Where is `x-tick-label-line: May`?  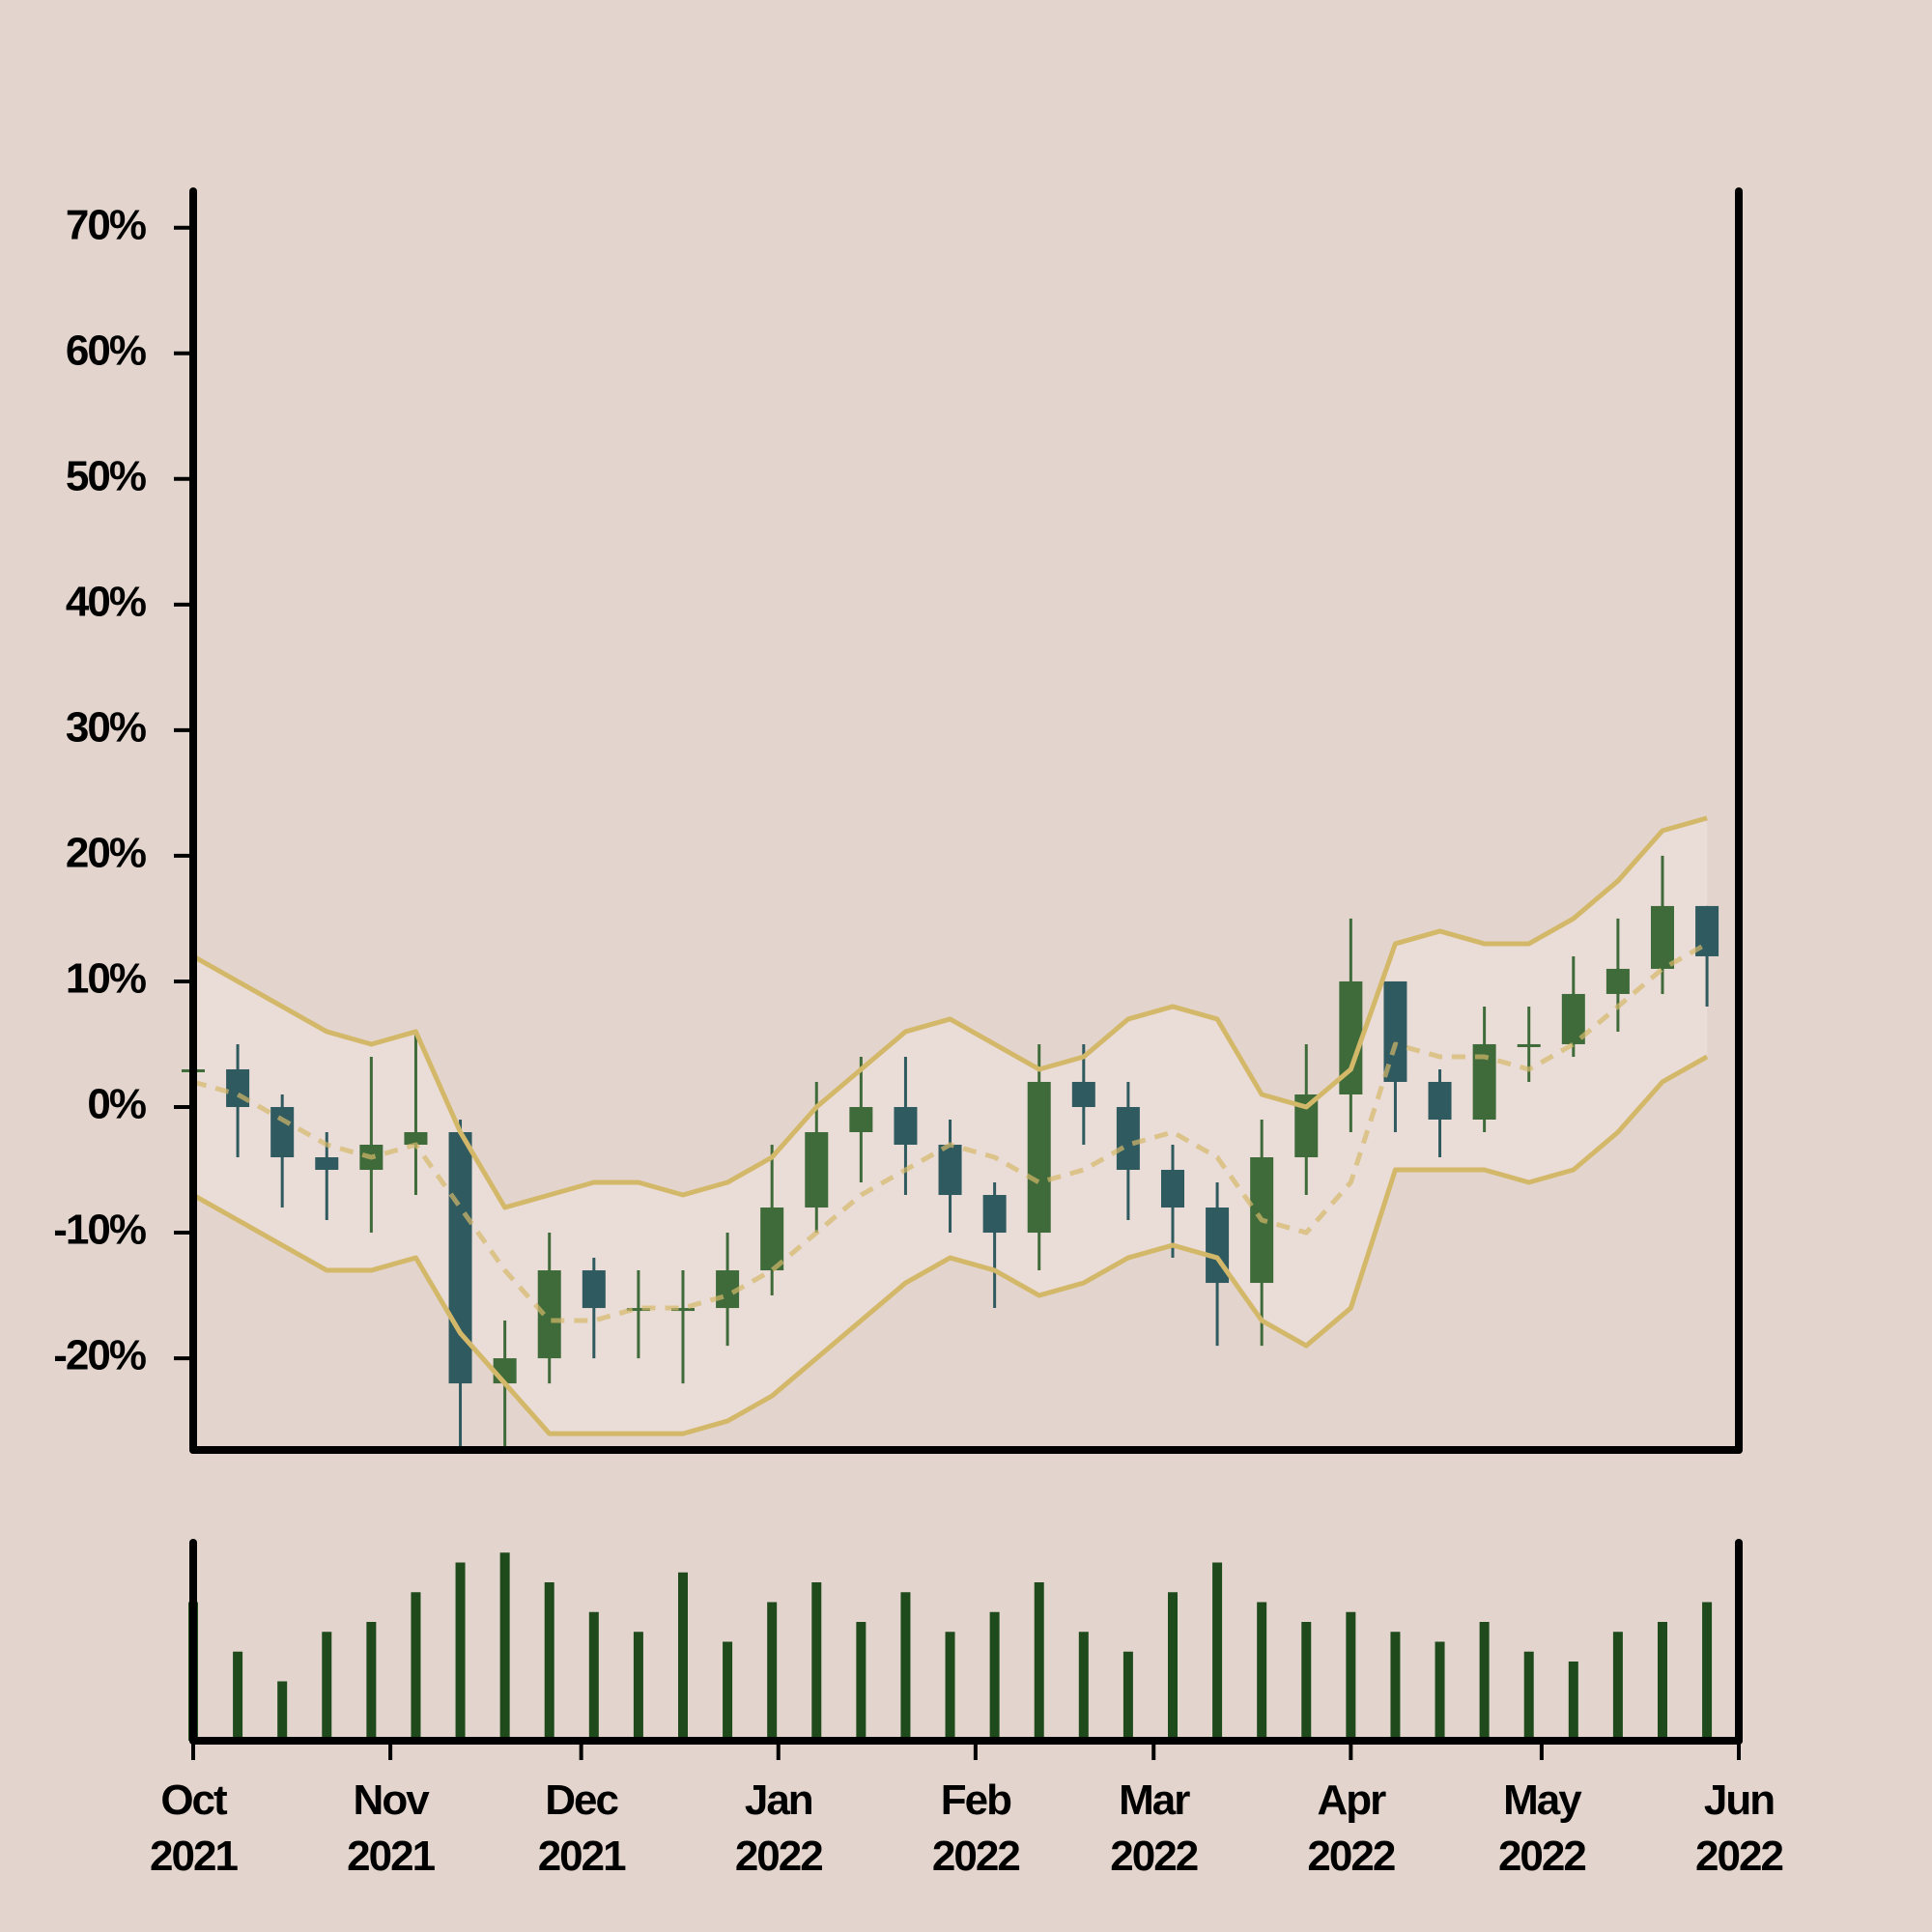
x-tick-label-line: May is located at coordinates (1542, 1800).